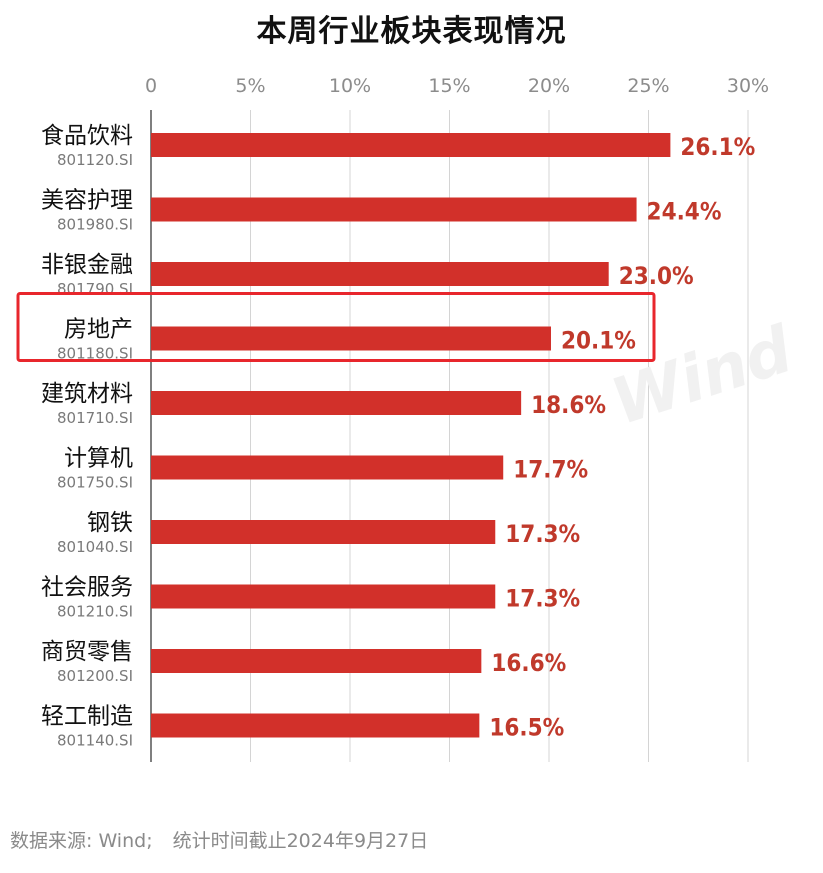  I want to click on category-code: 801140.SI, so click(95, 741).